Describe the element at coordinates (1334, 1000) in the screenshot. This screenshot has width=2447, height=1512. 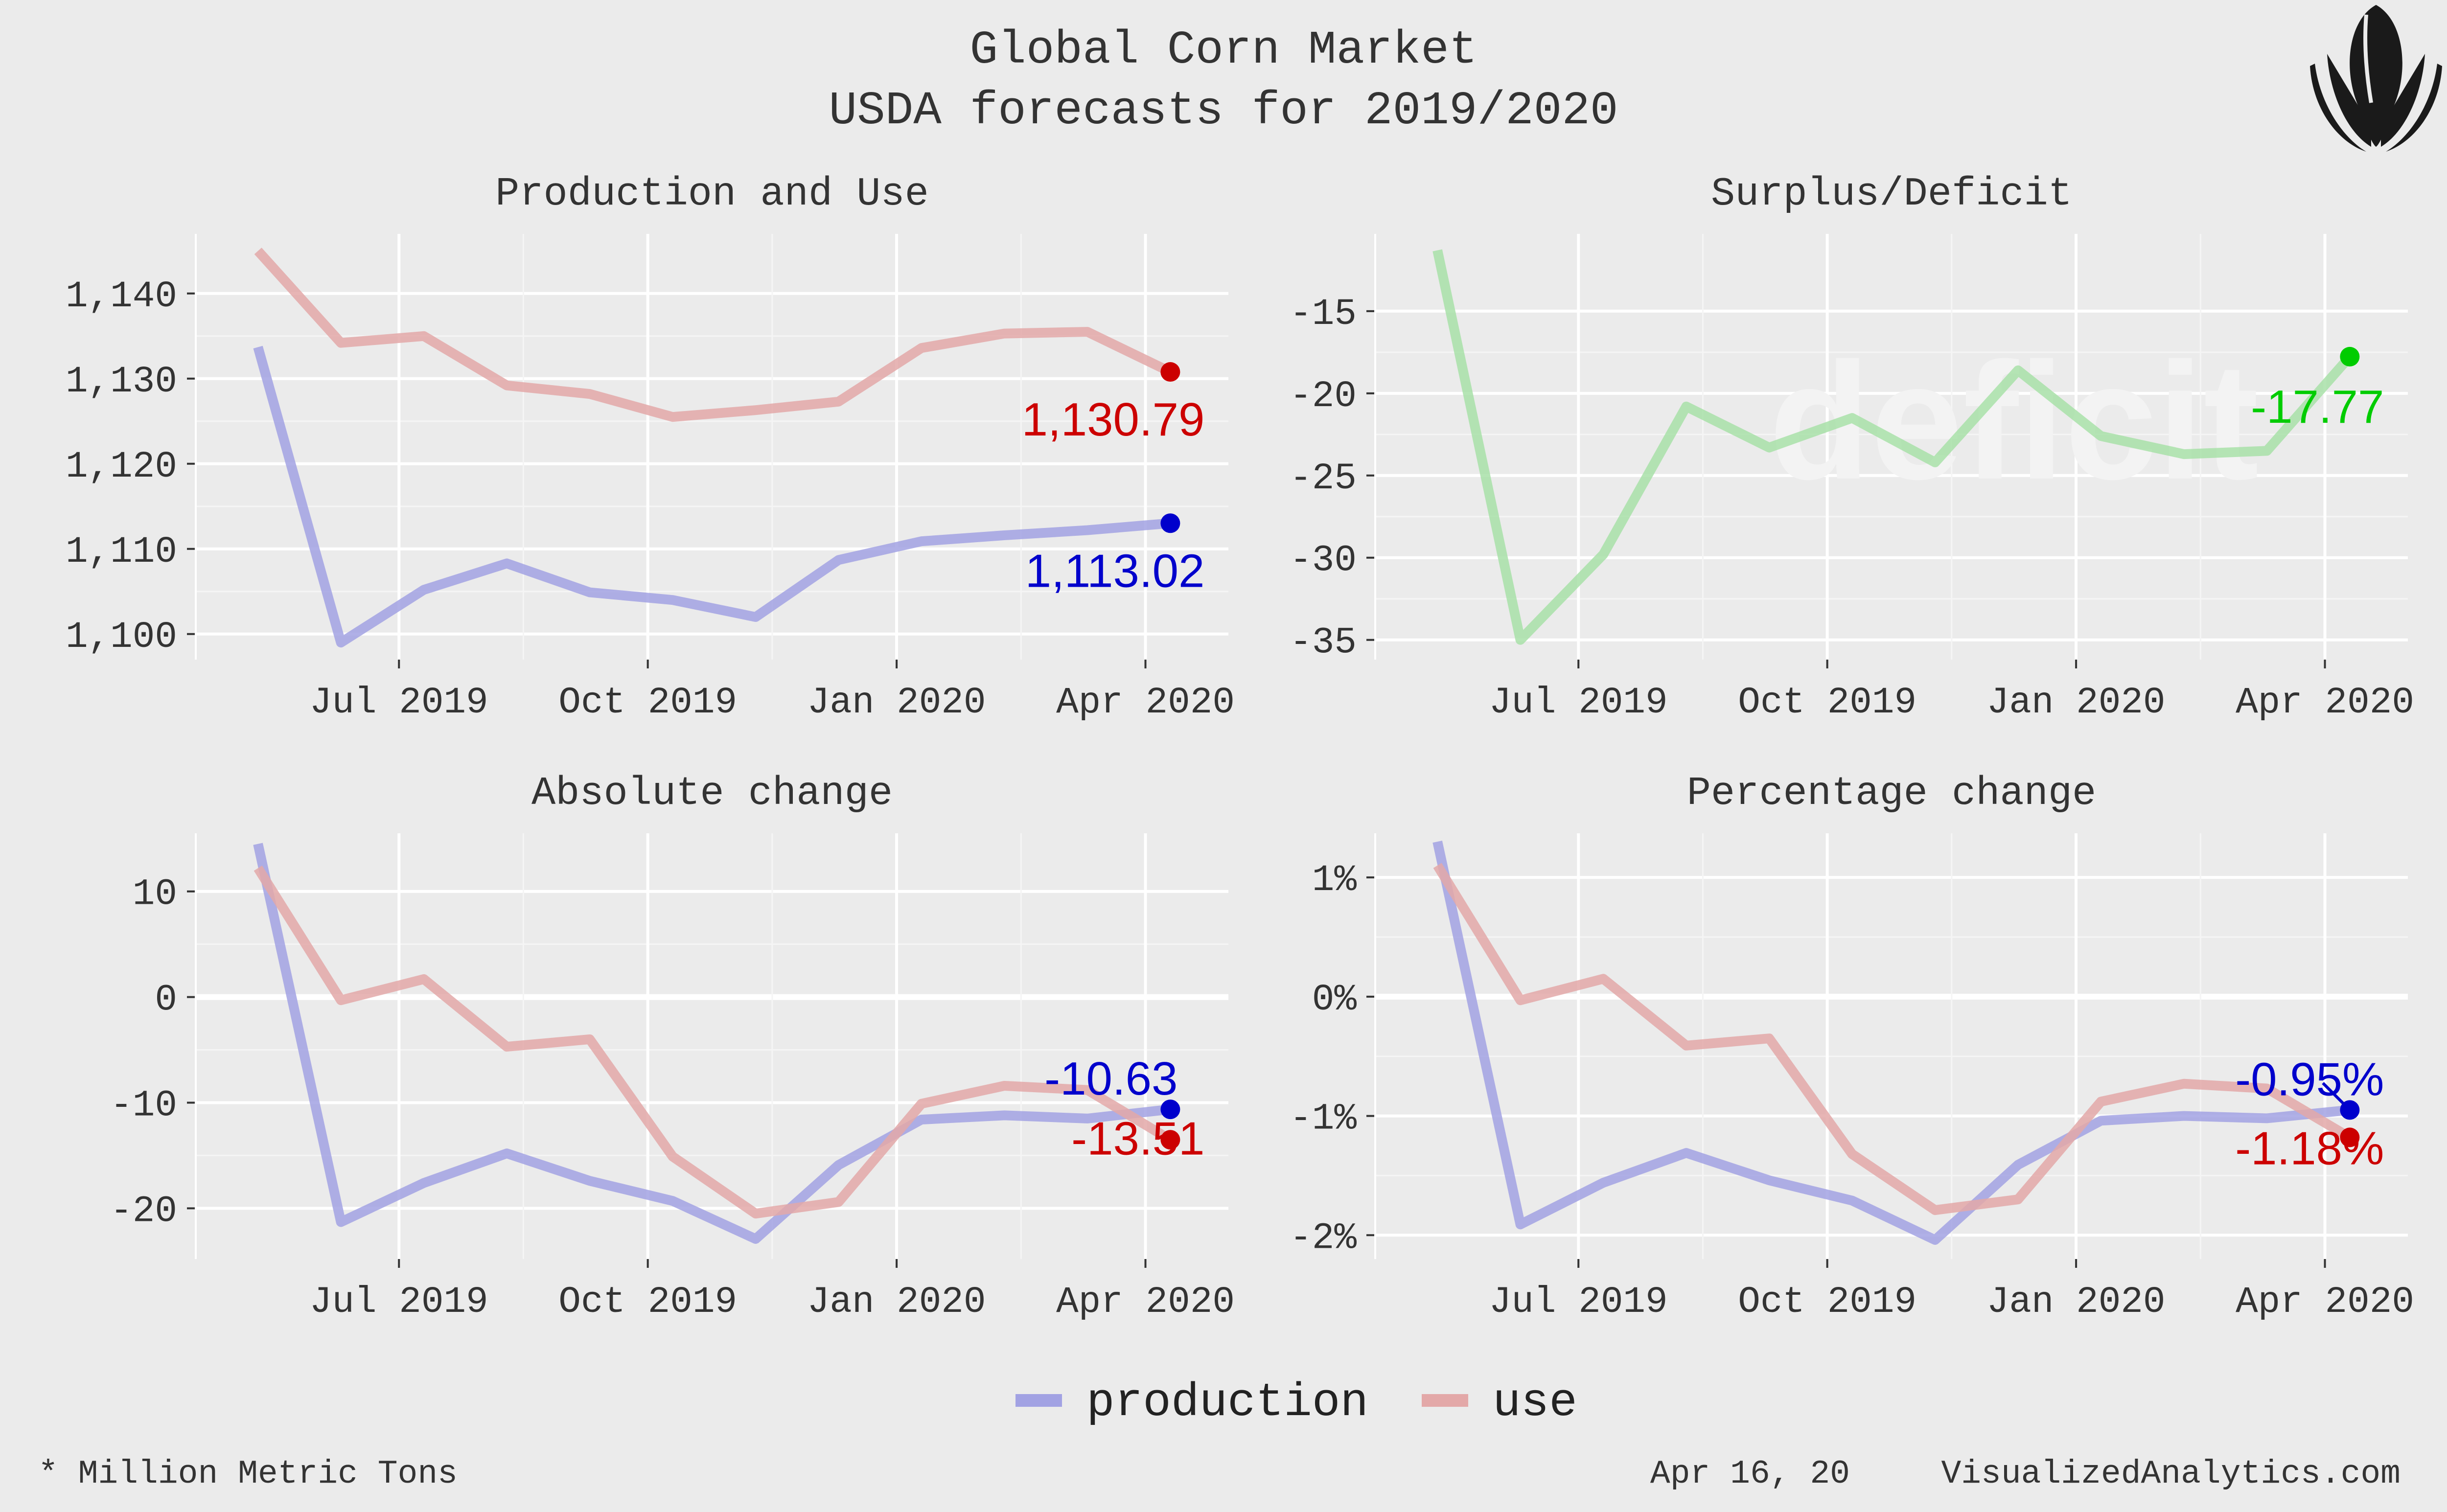
I see `y-tick-label: 0%` at that location.